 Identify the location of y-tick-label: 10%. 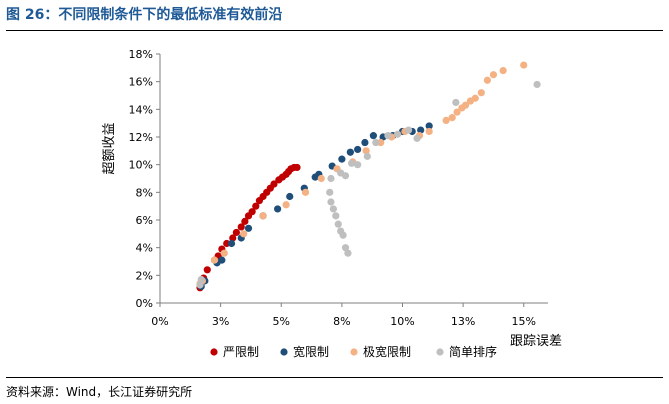
(141, 165).